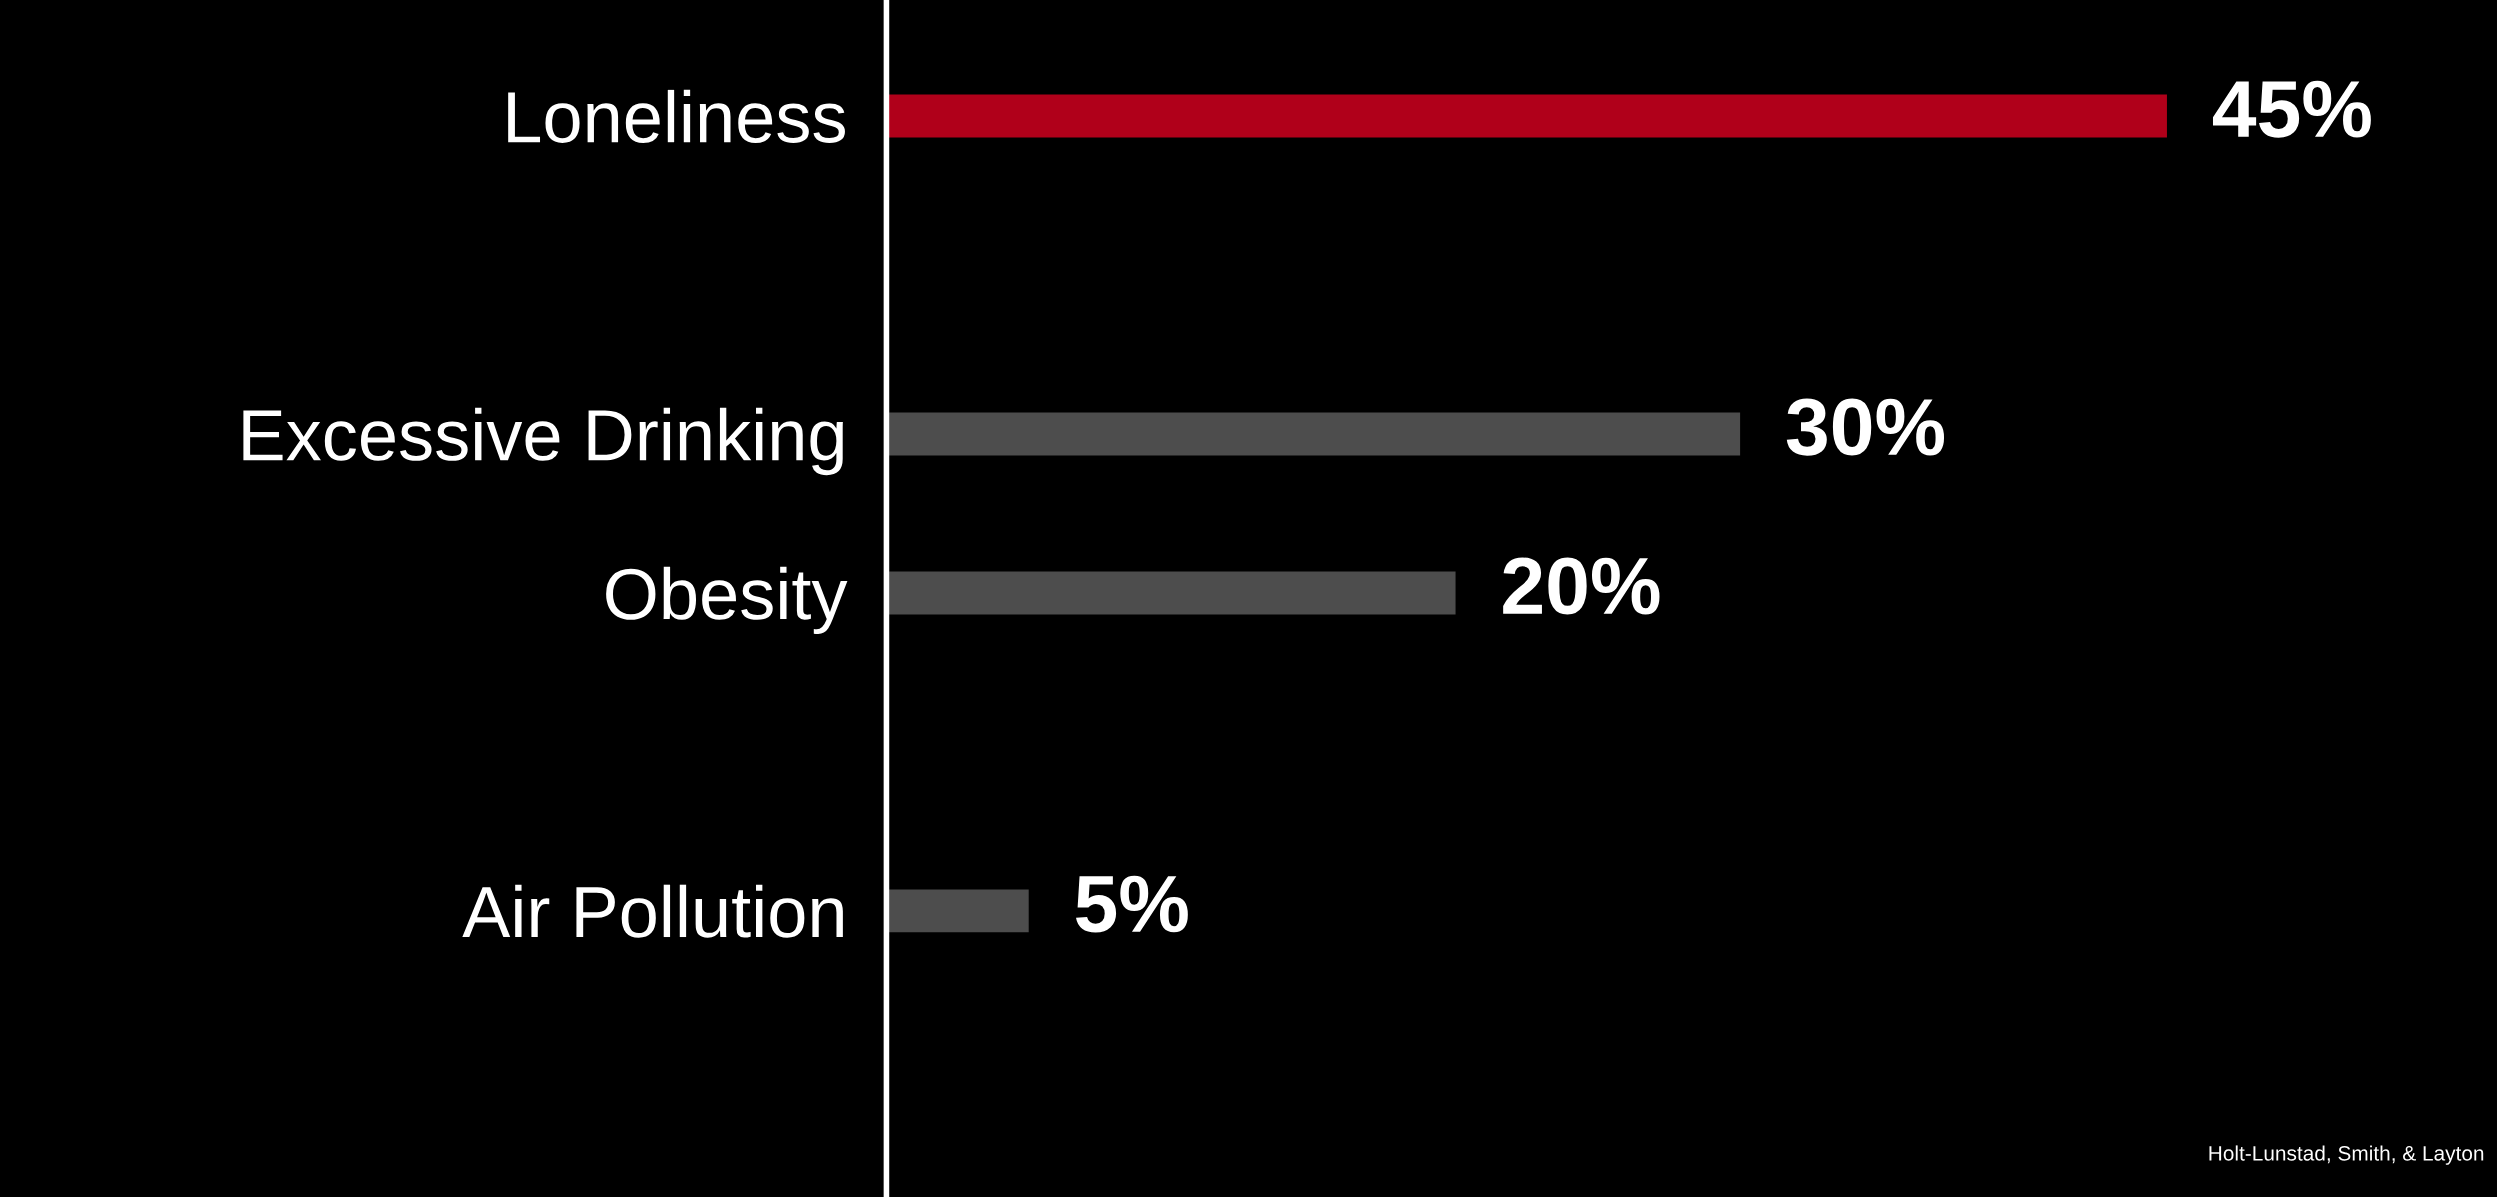  What do you see at coordinates (1581, 586) in the screenshot?
I see `data-label: 20%` at bounding box center [1581, 586].